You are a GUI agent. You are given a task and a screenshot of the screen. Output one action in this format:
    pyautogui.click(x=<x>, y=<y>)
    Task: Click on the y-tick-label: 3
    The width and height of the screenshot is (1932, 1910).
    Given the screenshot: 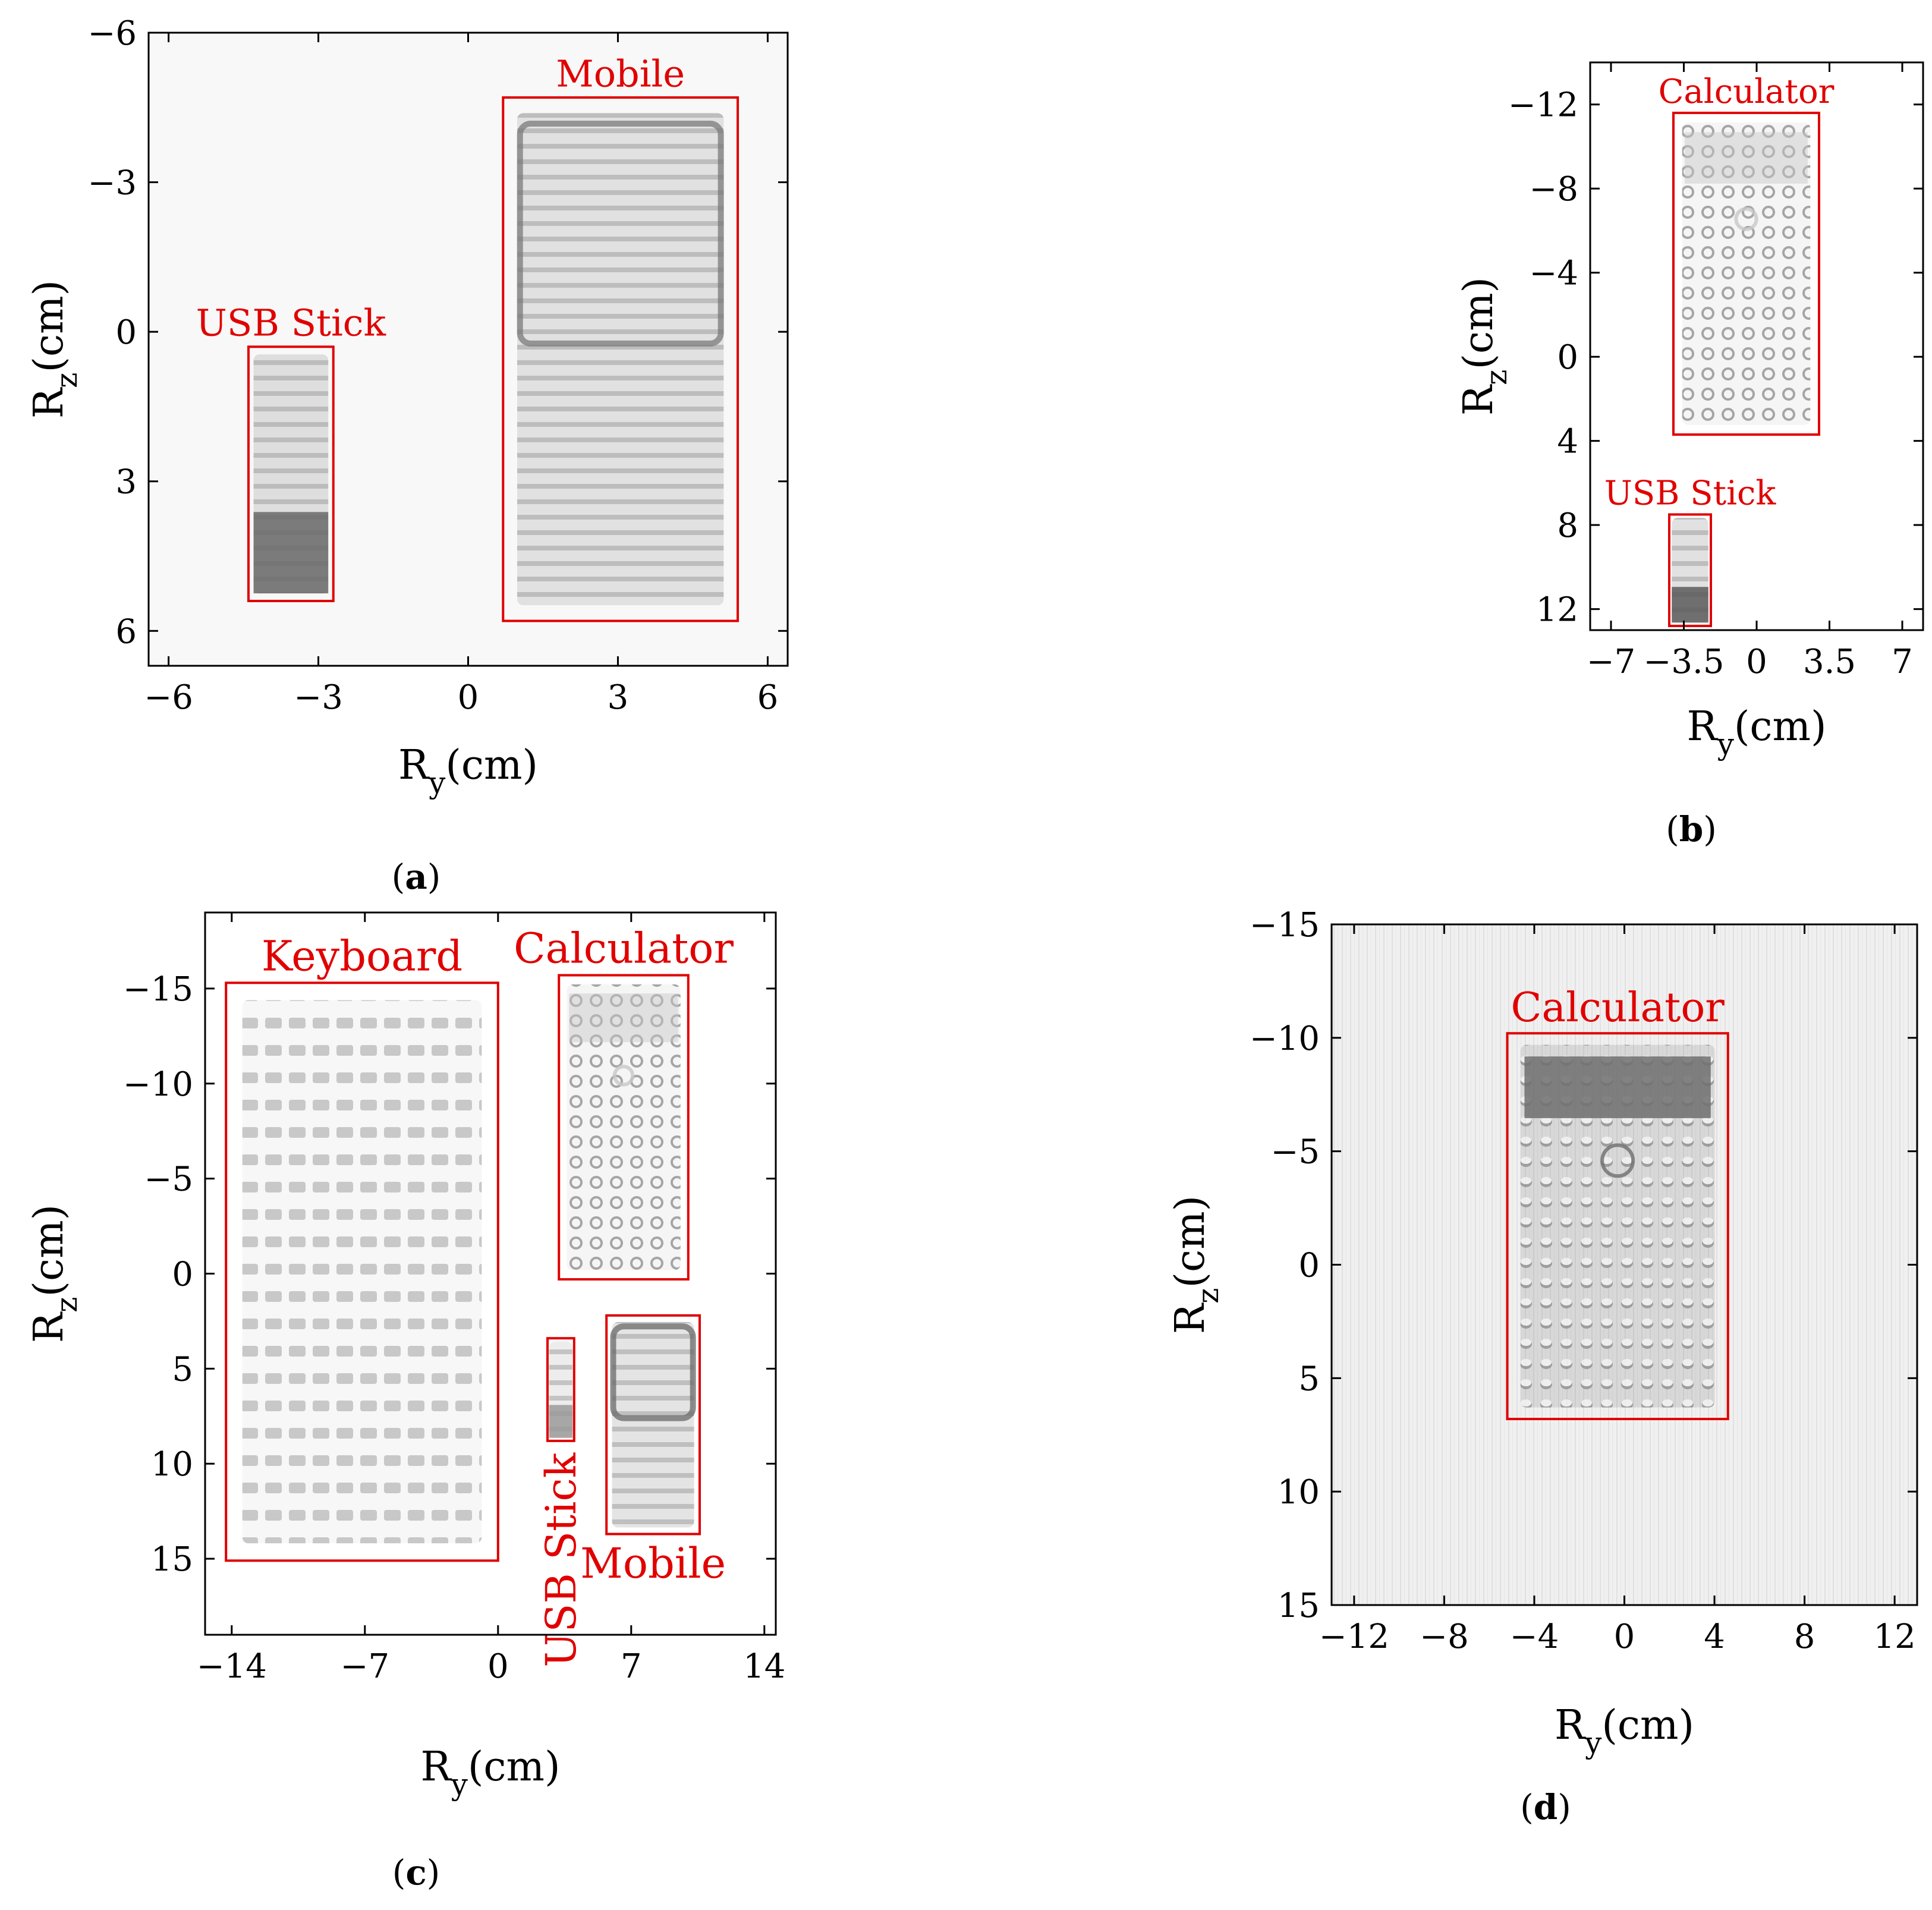 What is the action you would take?
    pyautogui.click(x=126, y=482)
    